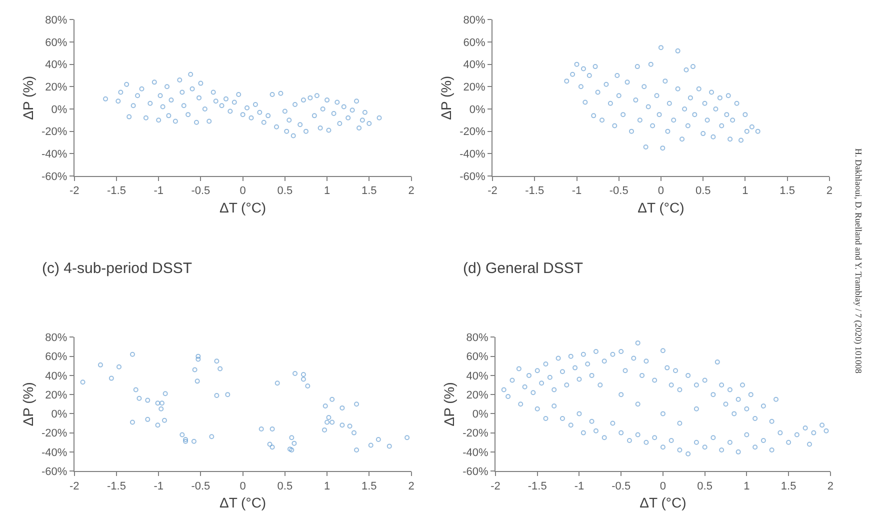  I want to click on chart-title: (d) General DSST, so click(523, 268).